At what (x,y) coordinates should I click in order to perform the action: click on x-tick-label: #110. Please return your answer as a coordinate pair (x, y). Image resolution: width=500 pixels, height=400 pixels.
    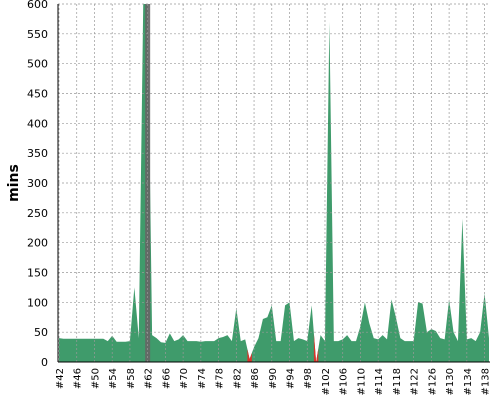
    Looking at the image, I should click on (361, 381).